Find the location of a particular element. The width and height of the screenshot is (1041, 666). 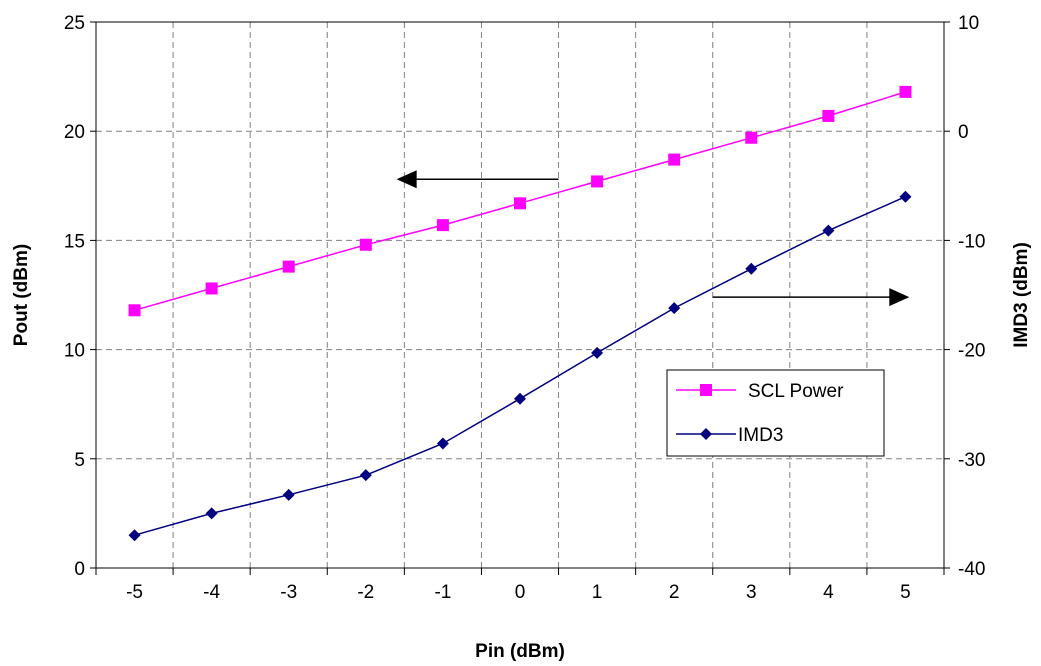

x-tick-label: 5 is located at coordinates (905, 592).